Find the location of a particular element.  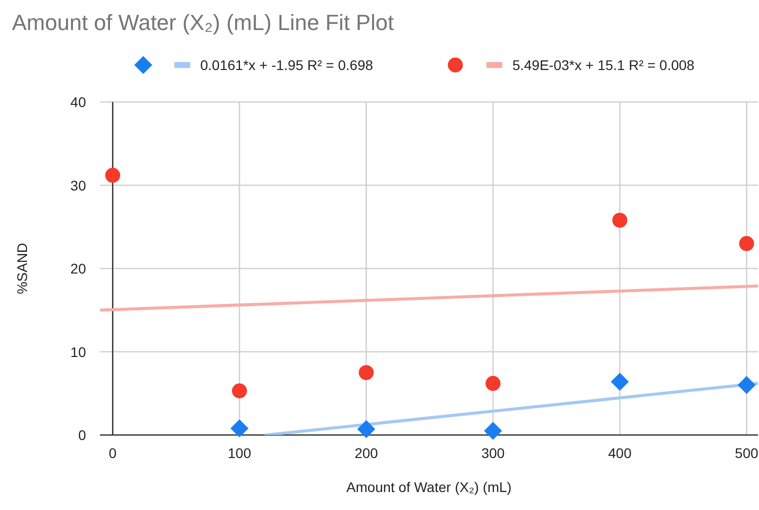

chart-title: Amount of Water (X₂) (mL) Line Fit Plot is located at coordinates (203, 22).